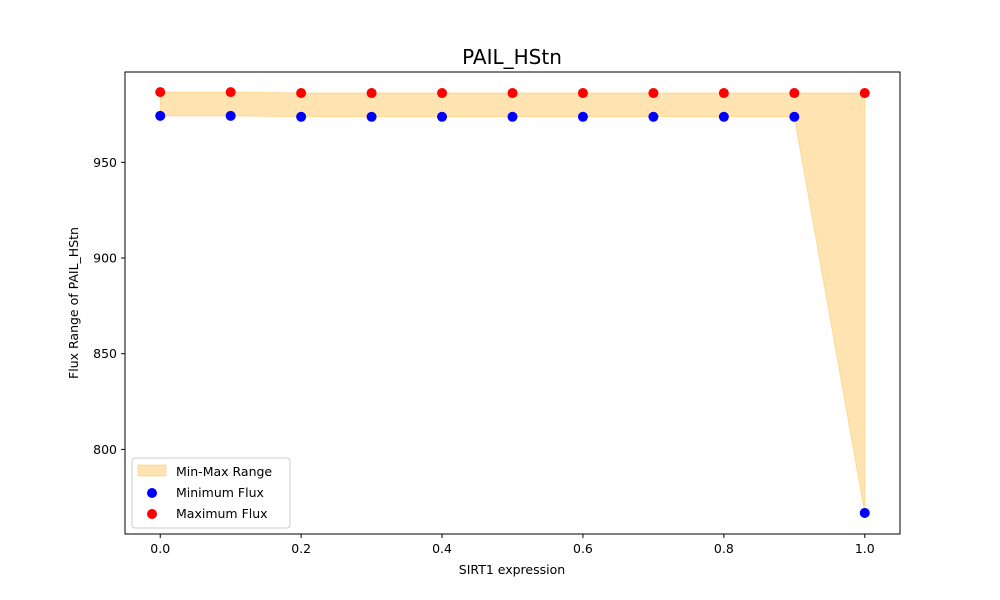  What do you see at coordinates (109, 306) in the screenshot?
I see `y-axis-ticks: 800 850 900 950` at bounding box center [109, 306].